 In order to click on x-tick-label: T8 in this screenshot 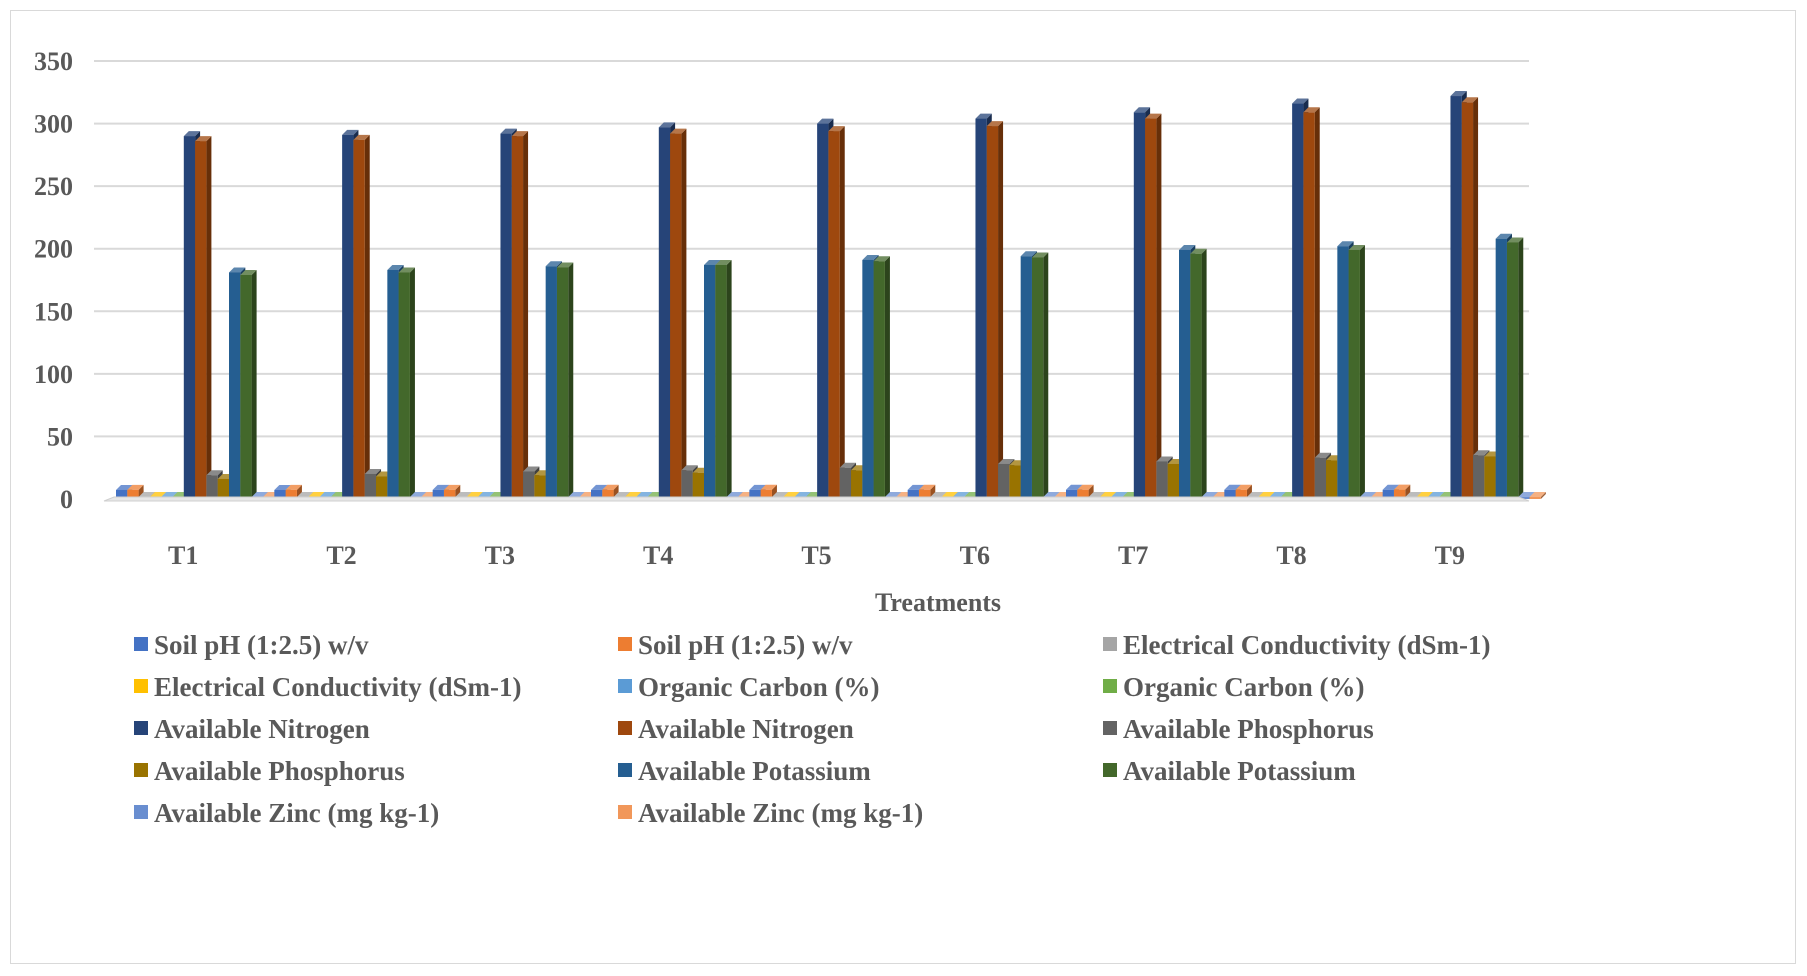, I will do `click(1291, 555)`.